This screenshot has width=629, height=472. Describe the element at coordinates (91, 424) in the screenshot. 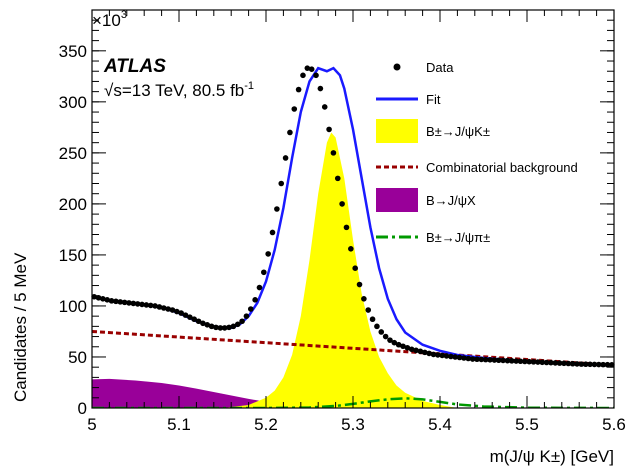

I see `x-tick-label: 5` at that location.